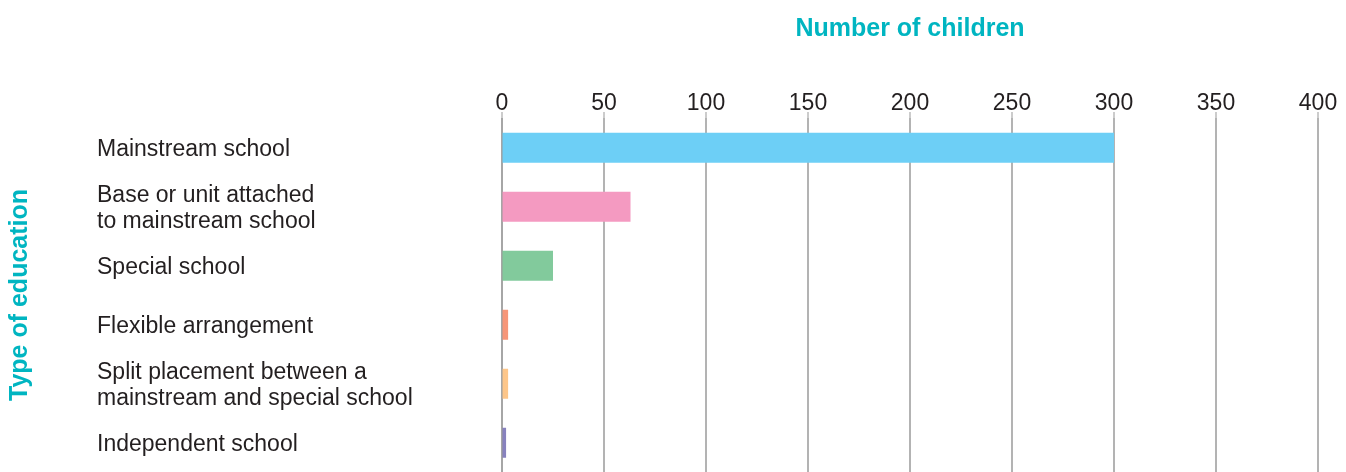  What do you see at coordinates (205, 324) in the screenshot?
I see `y-tick-label: Flexible arrangement` at bounding box center [205, 324].